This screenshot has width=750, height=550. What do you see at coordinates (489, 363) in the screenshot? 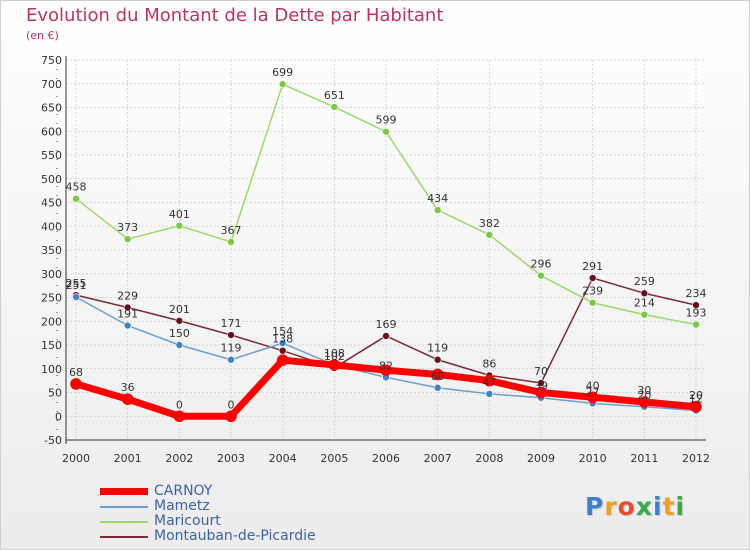
I see `data-label: 86` at bounding box center [489, 363].